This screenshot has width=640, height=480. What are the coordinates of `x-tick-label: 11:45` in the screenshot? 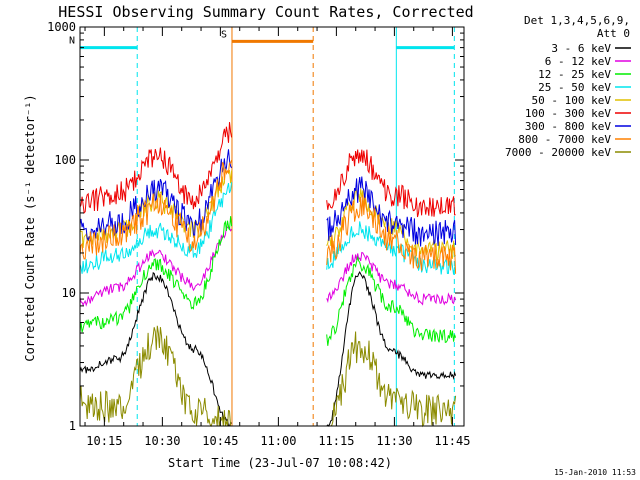 It's located at (452, 441).